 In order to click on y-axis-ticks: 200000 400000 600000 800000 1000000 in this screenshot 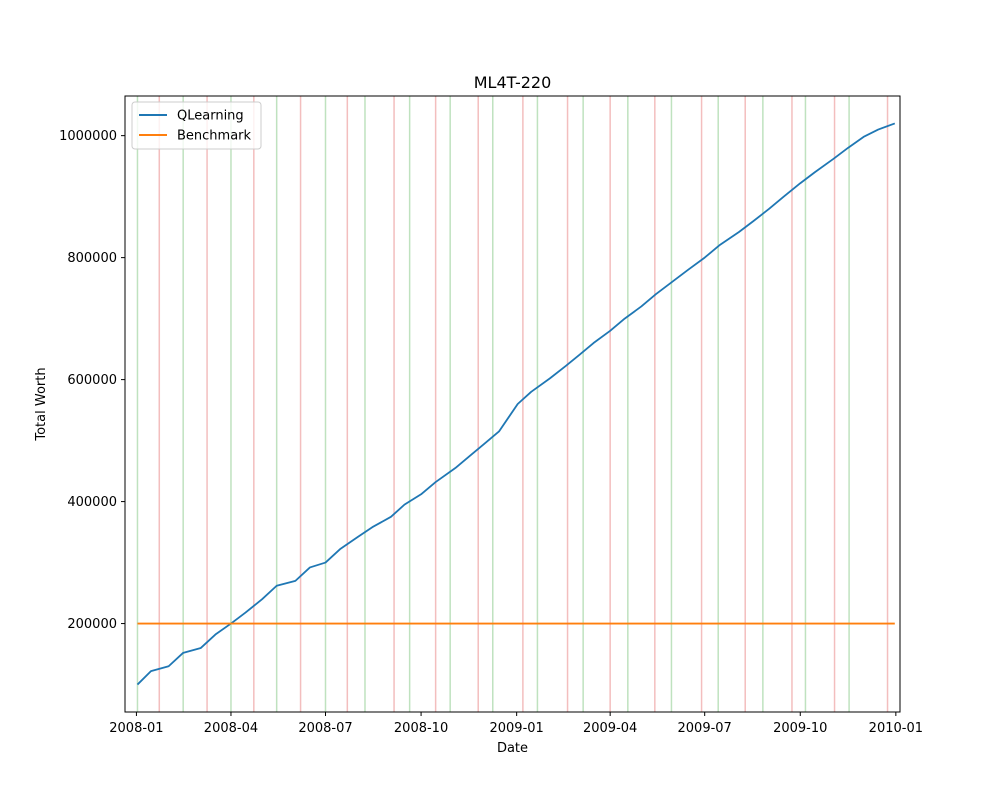, I will do `click(92, 380)`.